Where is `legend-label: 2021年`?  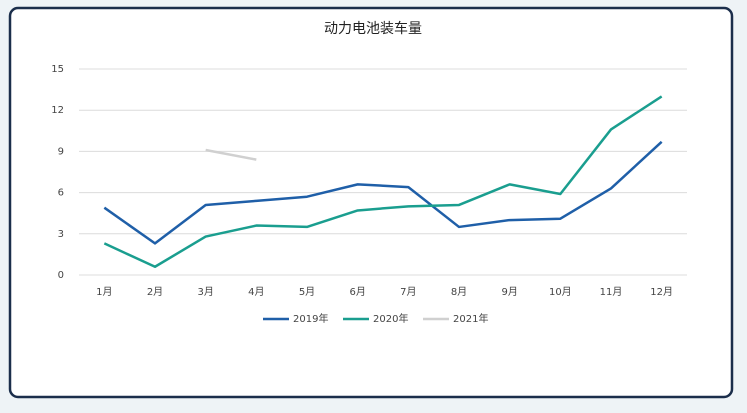
legend-label: 2021年 is located at coordinates (470, 318).